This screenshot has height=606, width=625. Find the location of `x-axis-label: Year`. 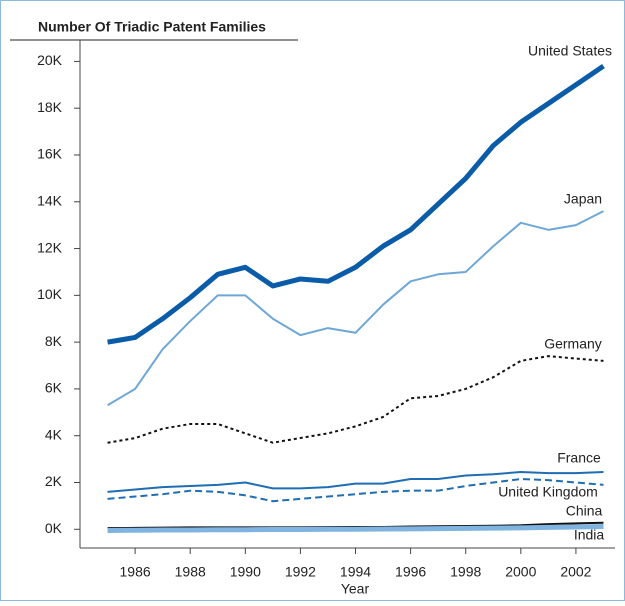

x-axis-label: Year is located at coordinates (355, 589).